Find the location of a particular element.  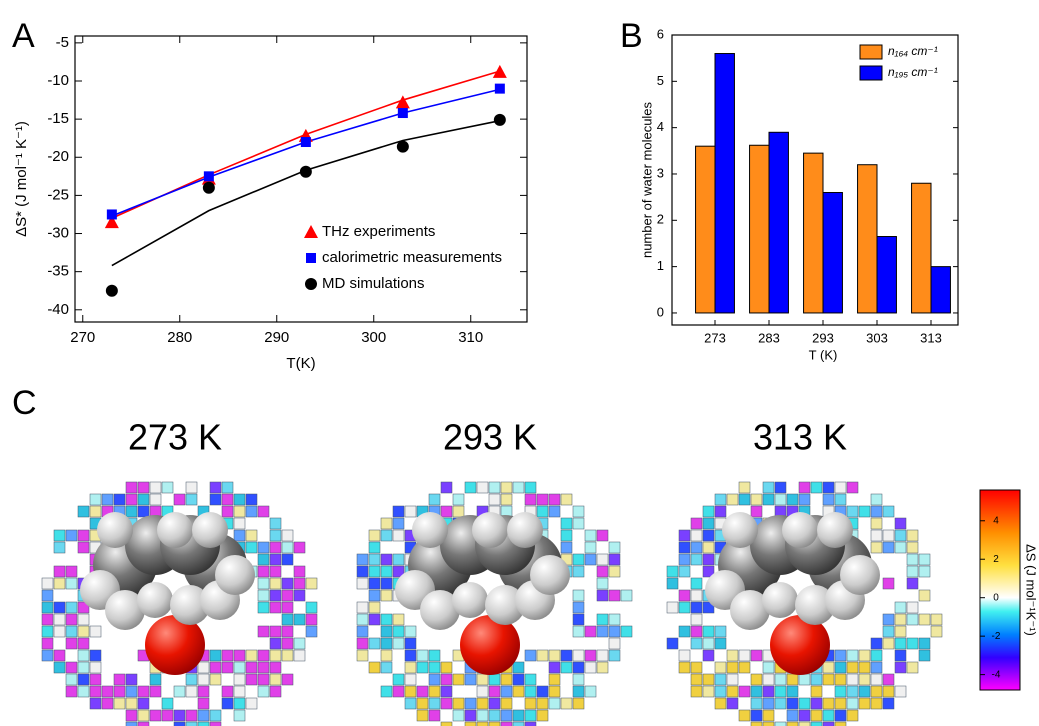

colorbar-label: ΔS (J mol⁻¹K⁻¹) is located at coordinates (1031, 590).